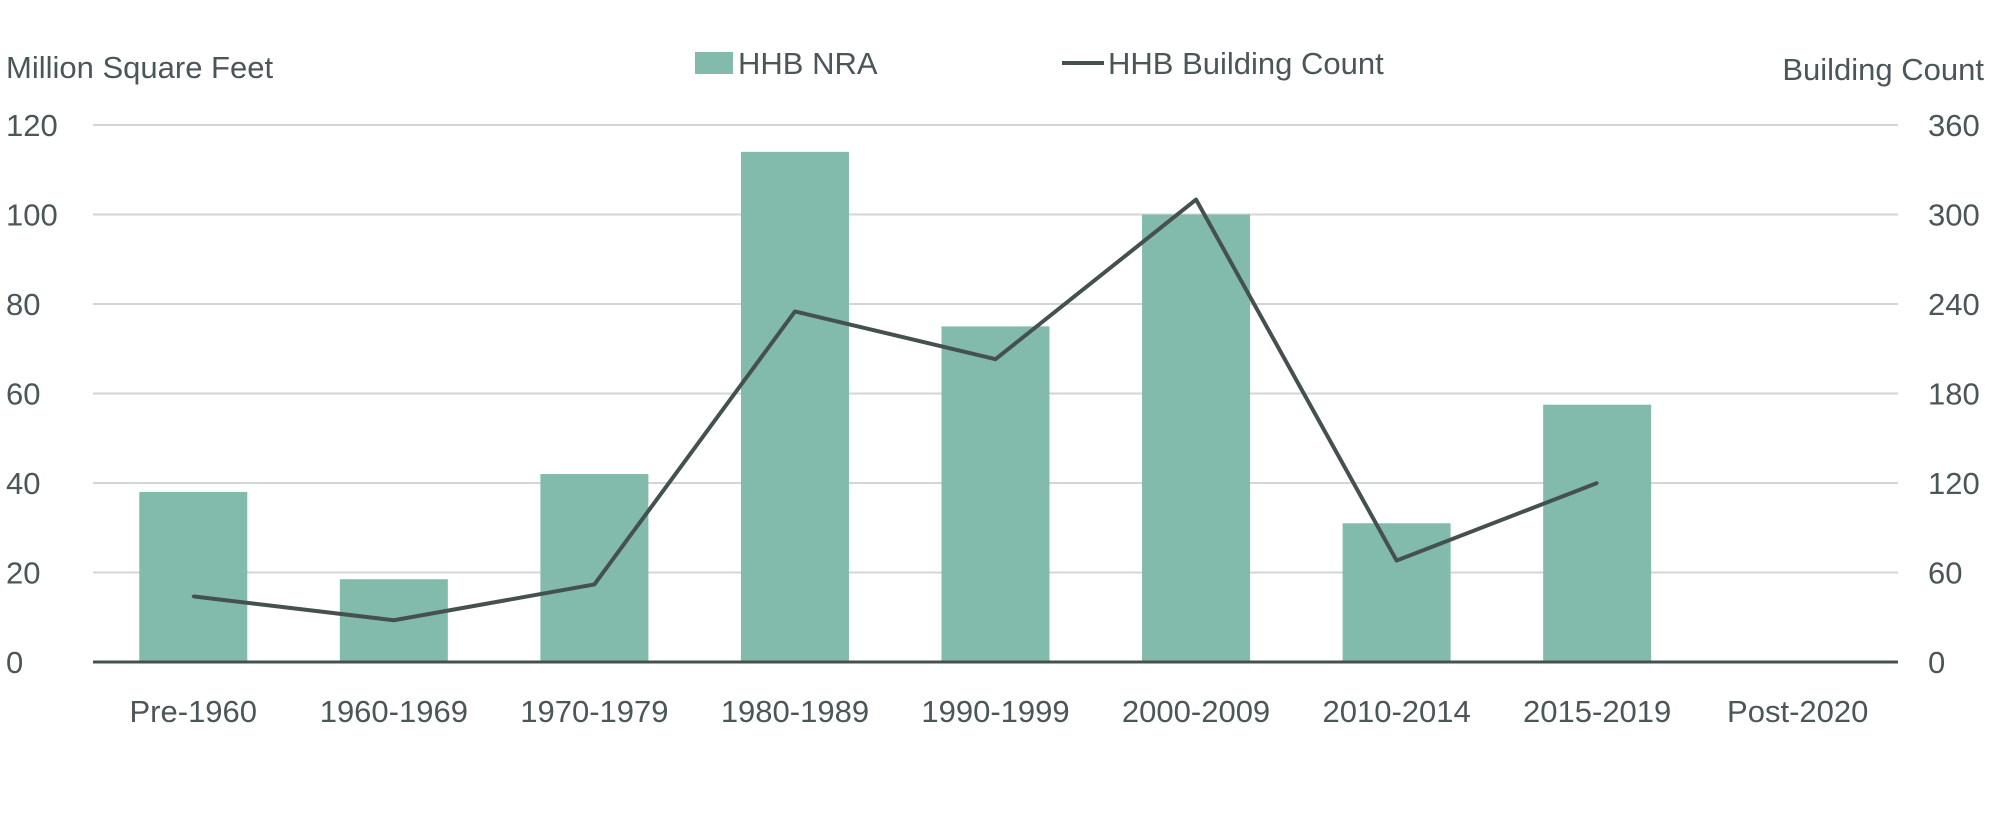 The height and width of the screenshot is (824, 2006). I want to click on line-point-1990-1999, so click(995, 359).